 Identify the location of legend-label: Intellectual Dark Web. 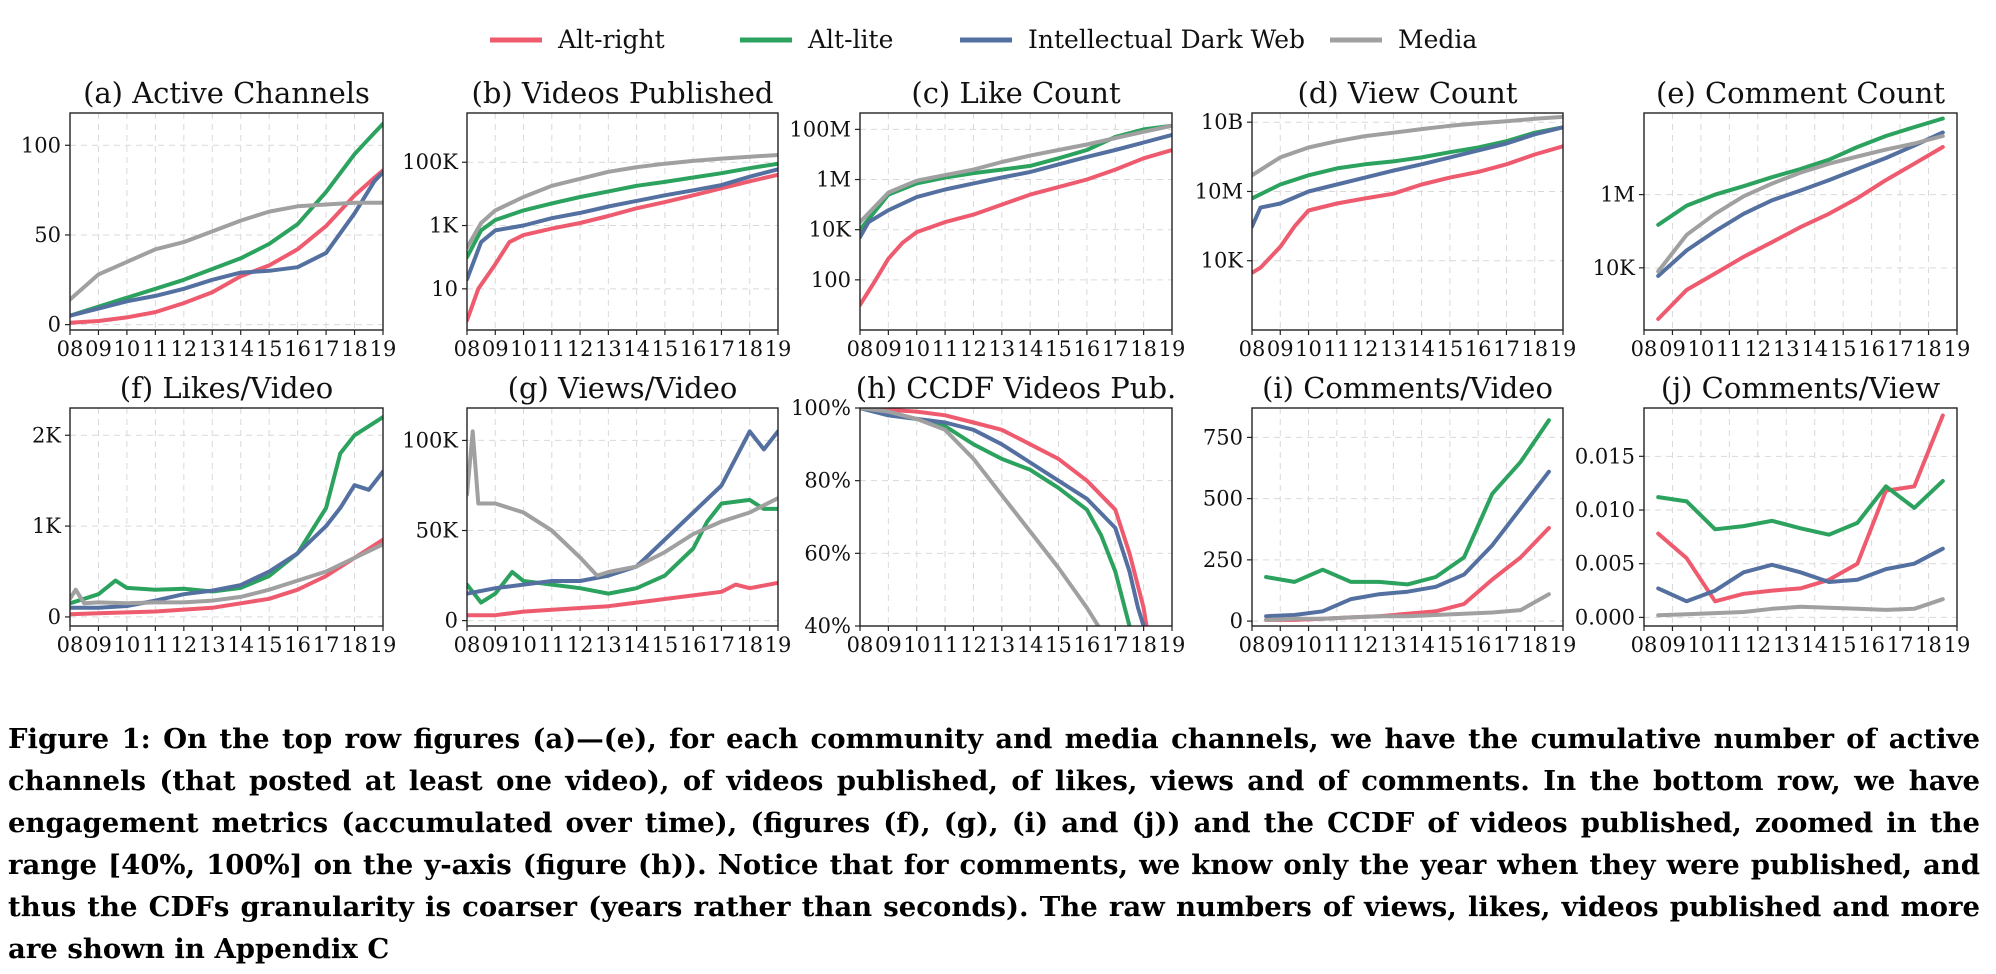
(1166, 39).